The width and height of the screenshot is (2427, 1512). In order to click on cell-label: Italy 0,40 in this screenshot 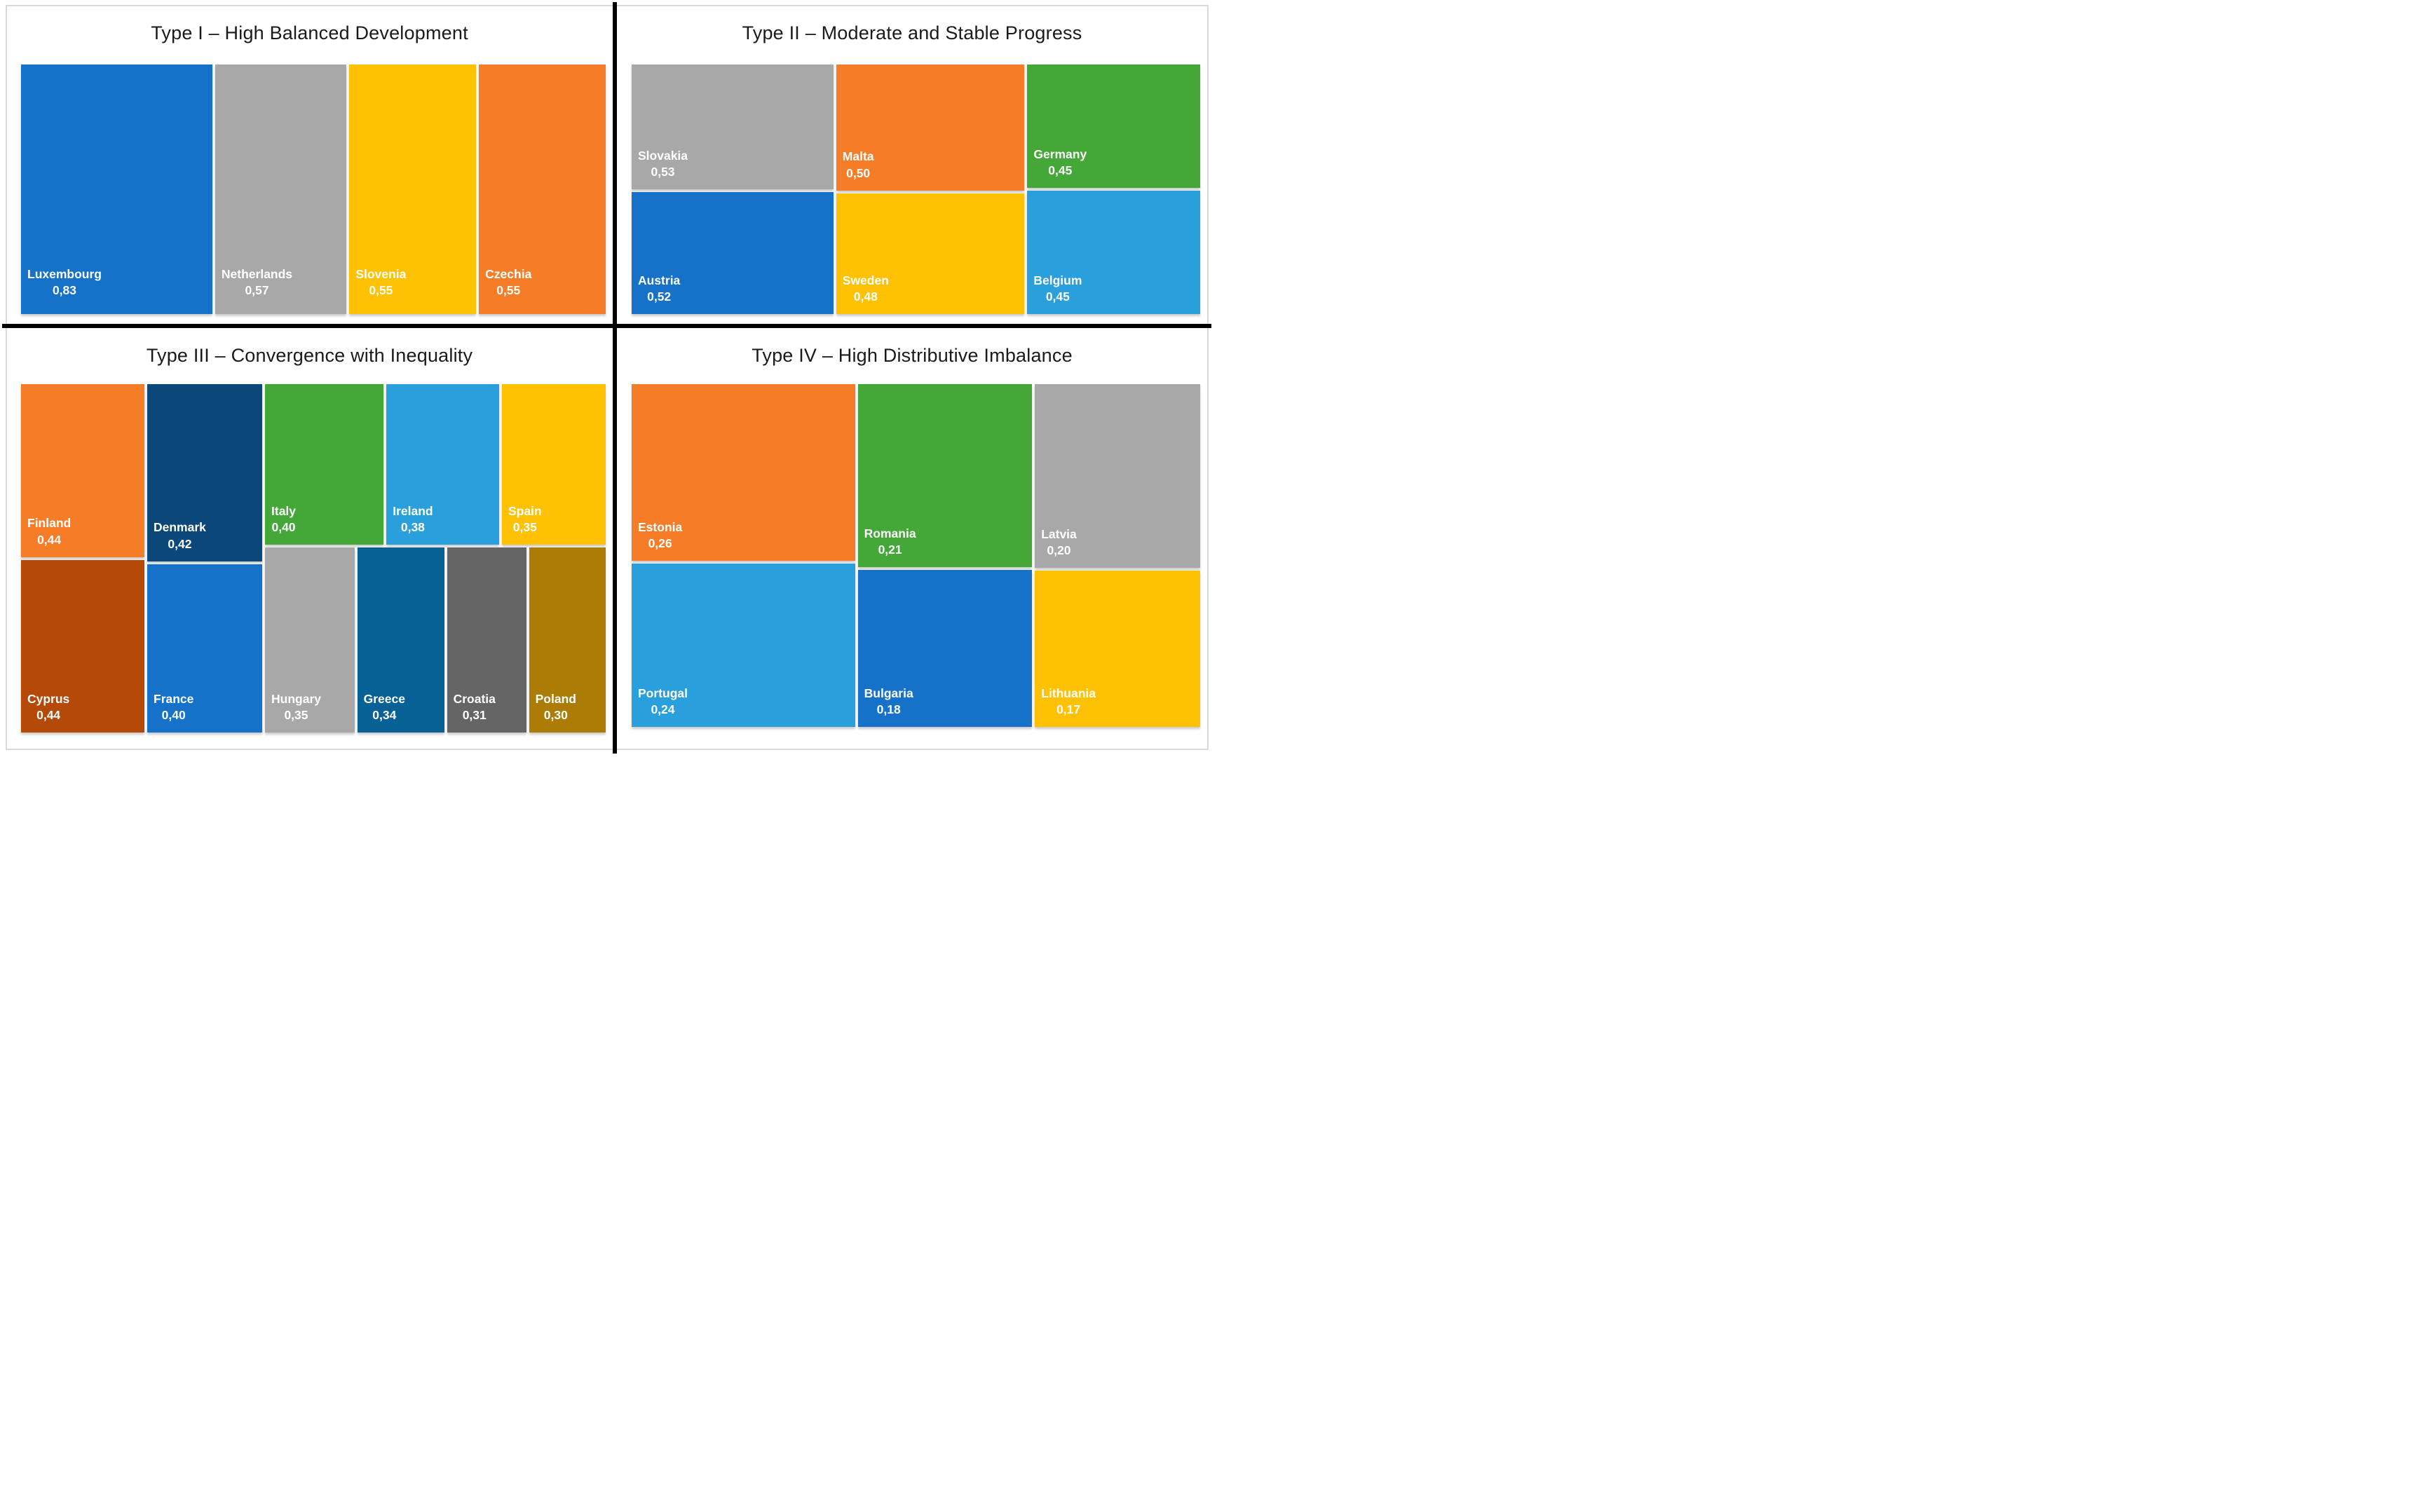, I will do `click(283, 519)`.